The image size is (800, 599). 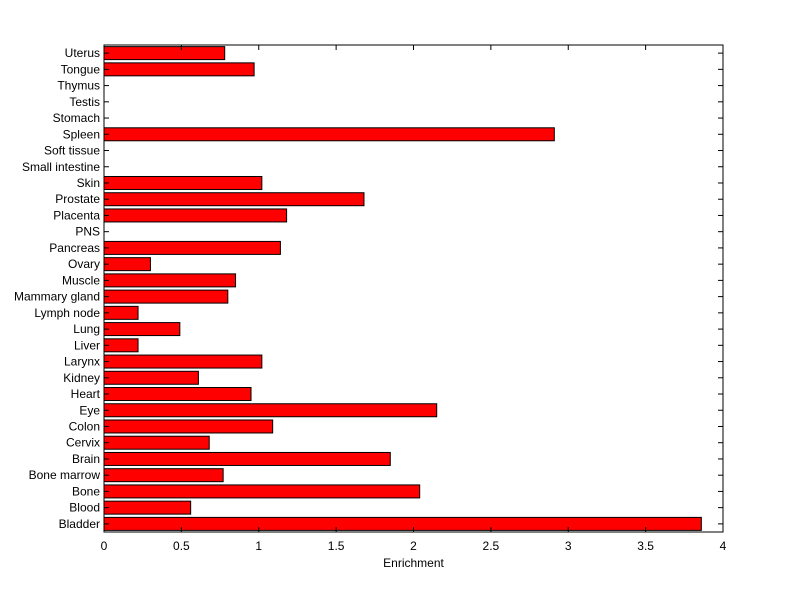 I want to click on y-tick-label: Uterus, so click(x=82, y=53).